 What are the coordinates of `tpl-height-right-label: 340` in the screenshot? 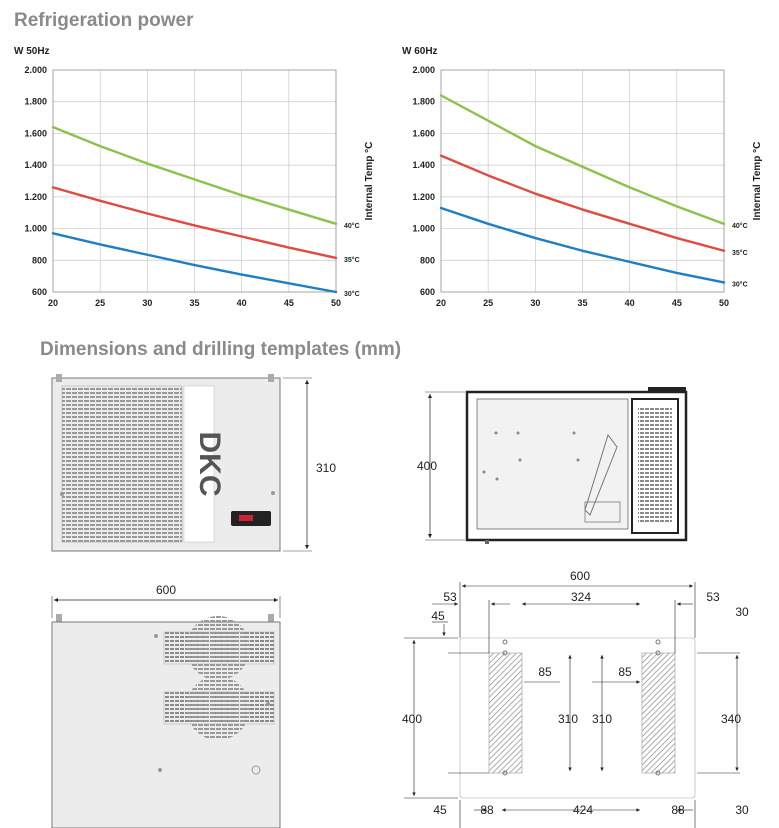 It's located at (731, 719).